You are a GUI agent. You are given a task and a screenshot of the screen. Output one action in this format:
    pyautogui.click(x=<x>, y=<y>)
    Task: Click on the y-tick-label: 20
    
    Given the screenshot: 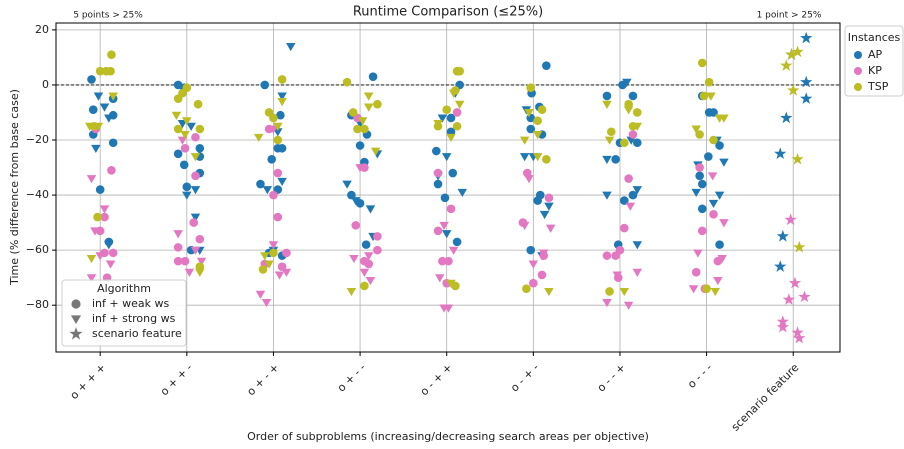 What is the action you would take?
    pyautogui.click(x=42, y=29)
    